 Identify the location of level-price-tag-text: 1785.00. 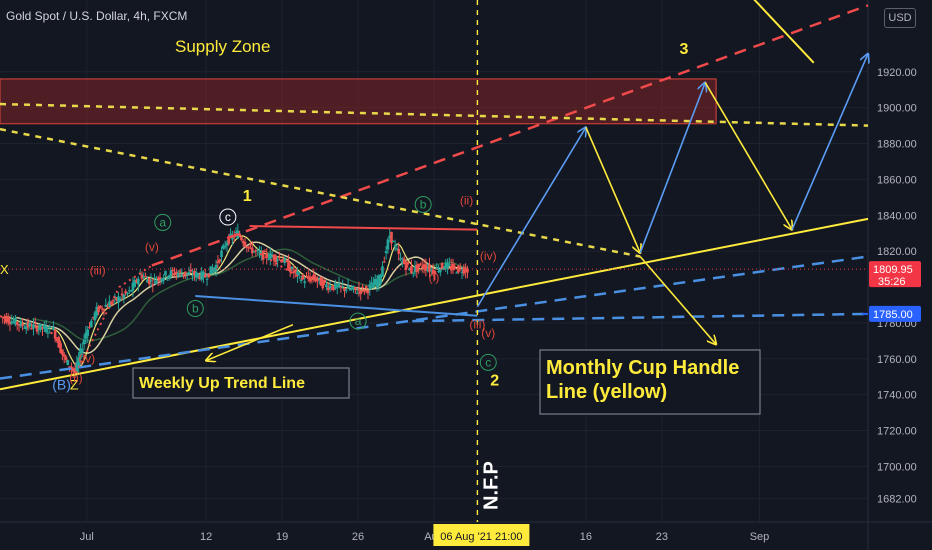
(893, 315).